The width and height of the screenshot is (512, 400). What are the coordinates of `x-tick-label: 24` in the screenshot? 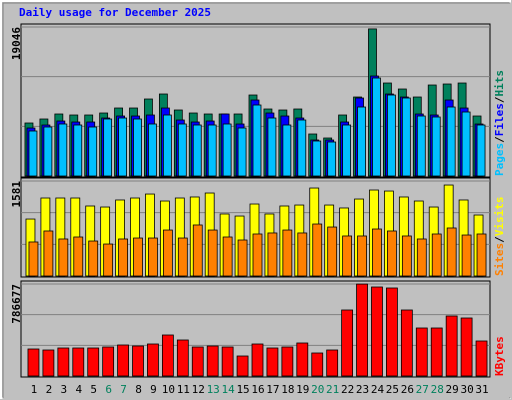 It's located at (378, 389).